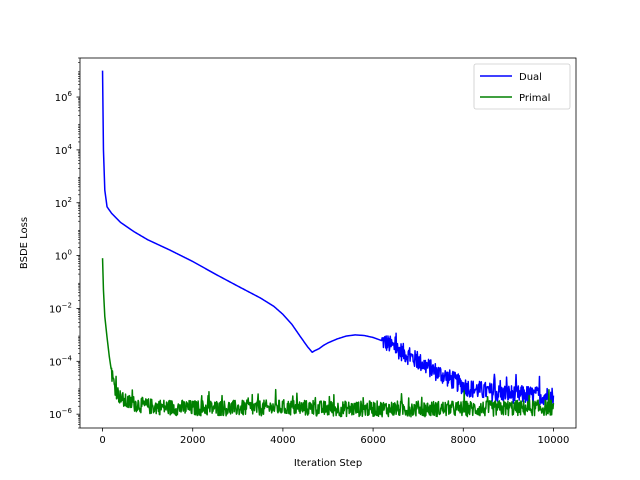 Image resolution: width=640 pixels, height=480 pixels. Describe the element at coordinates (61, 361) in the screenshot. I see `y-tick-label: 10⁻⁴` at that location.